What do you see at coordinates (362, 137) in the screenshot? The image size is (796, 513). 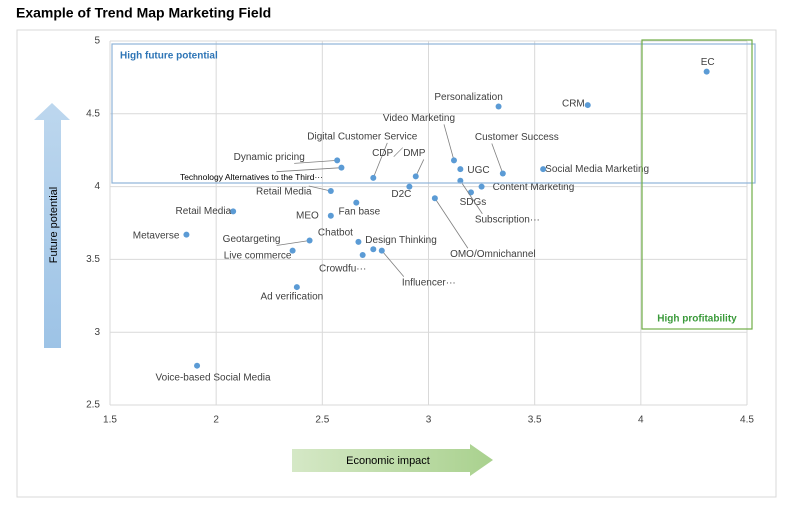 I see `point-label: Digital Customer Service` at bounding box center [362, 137].